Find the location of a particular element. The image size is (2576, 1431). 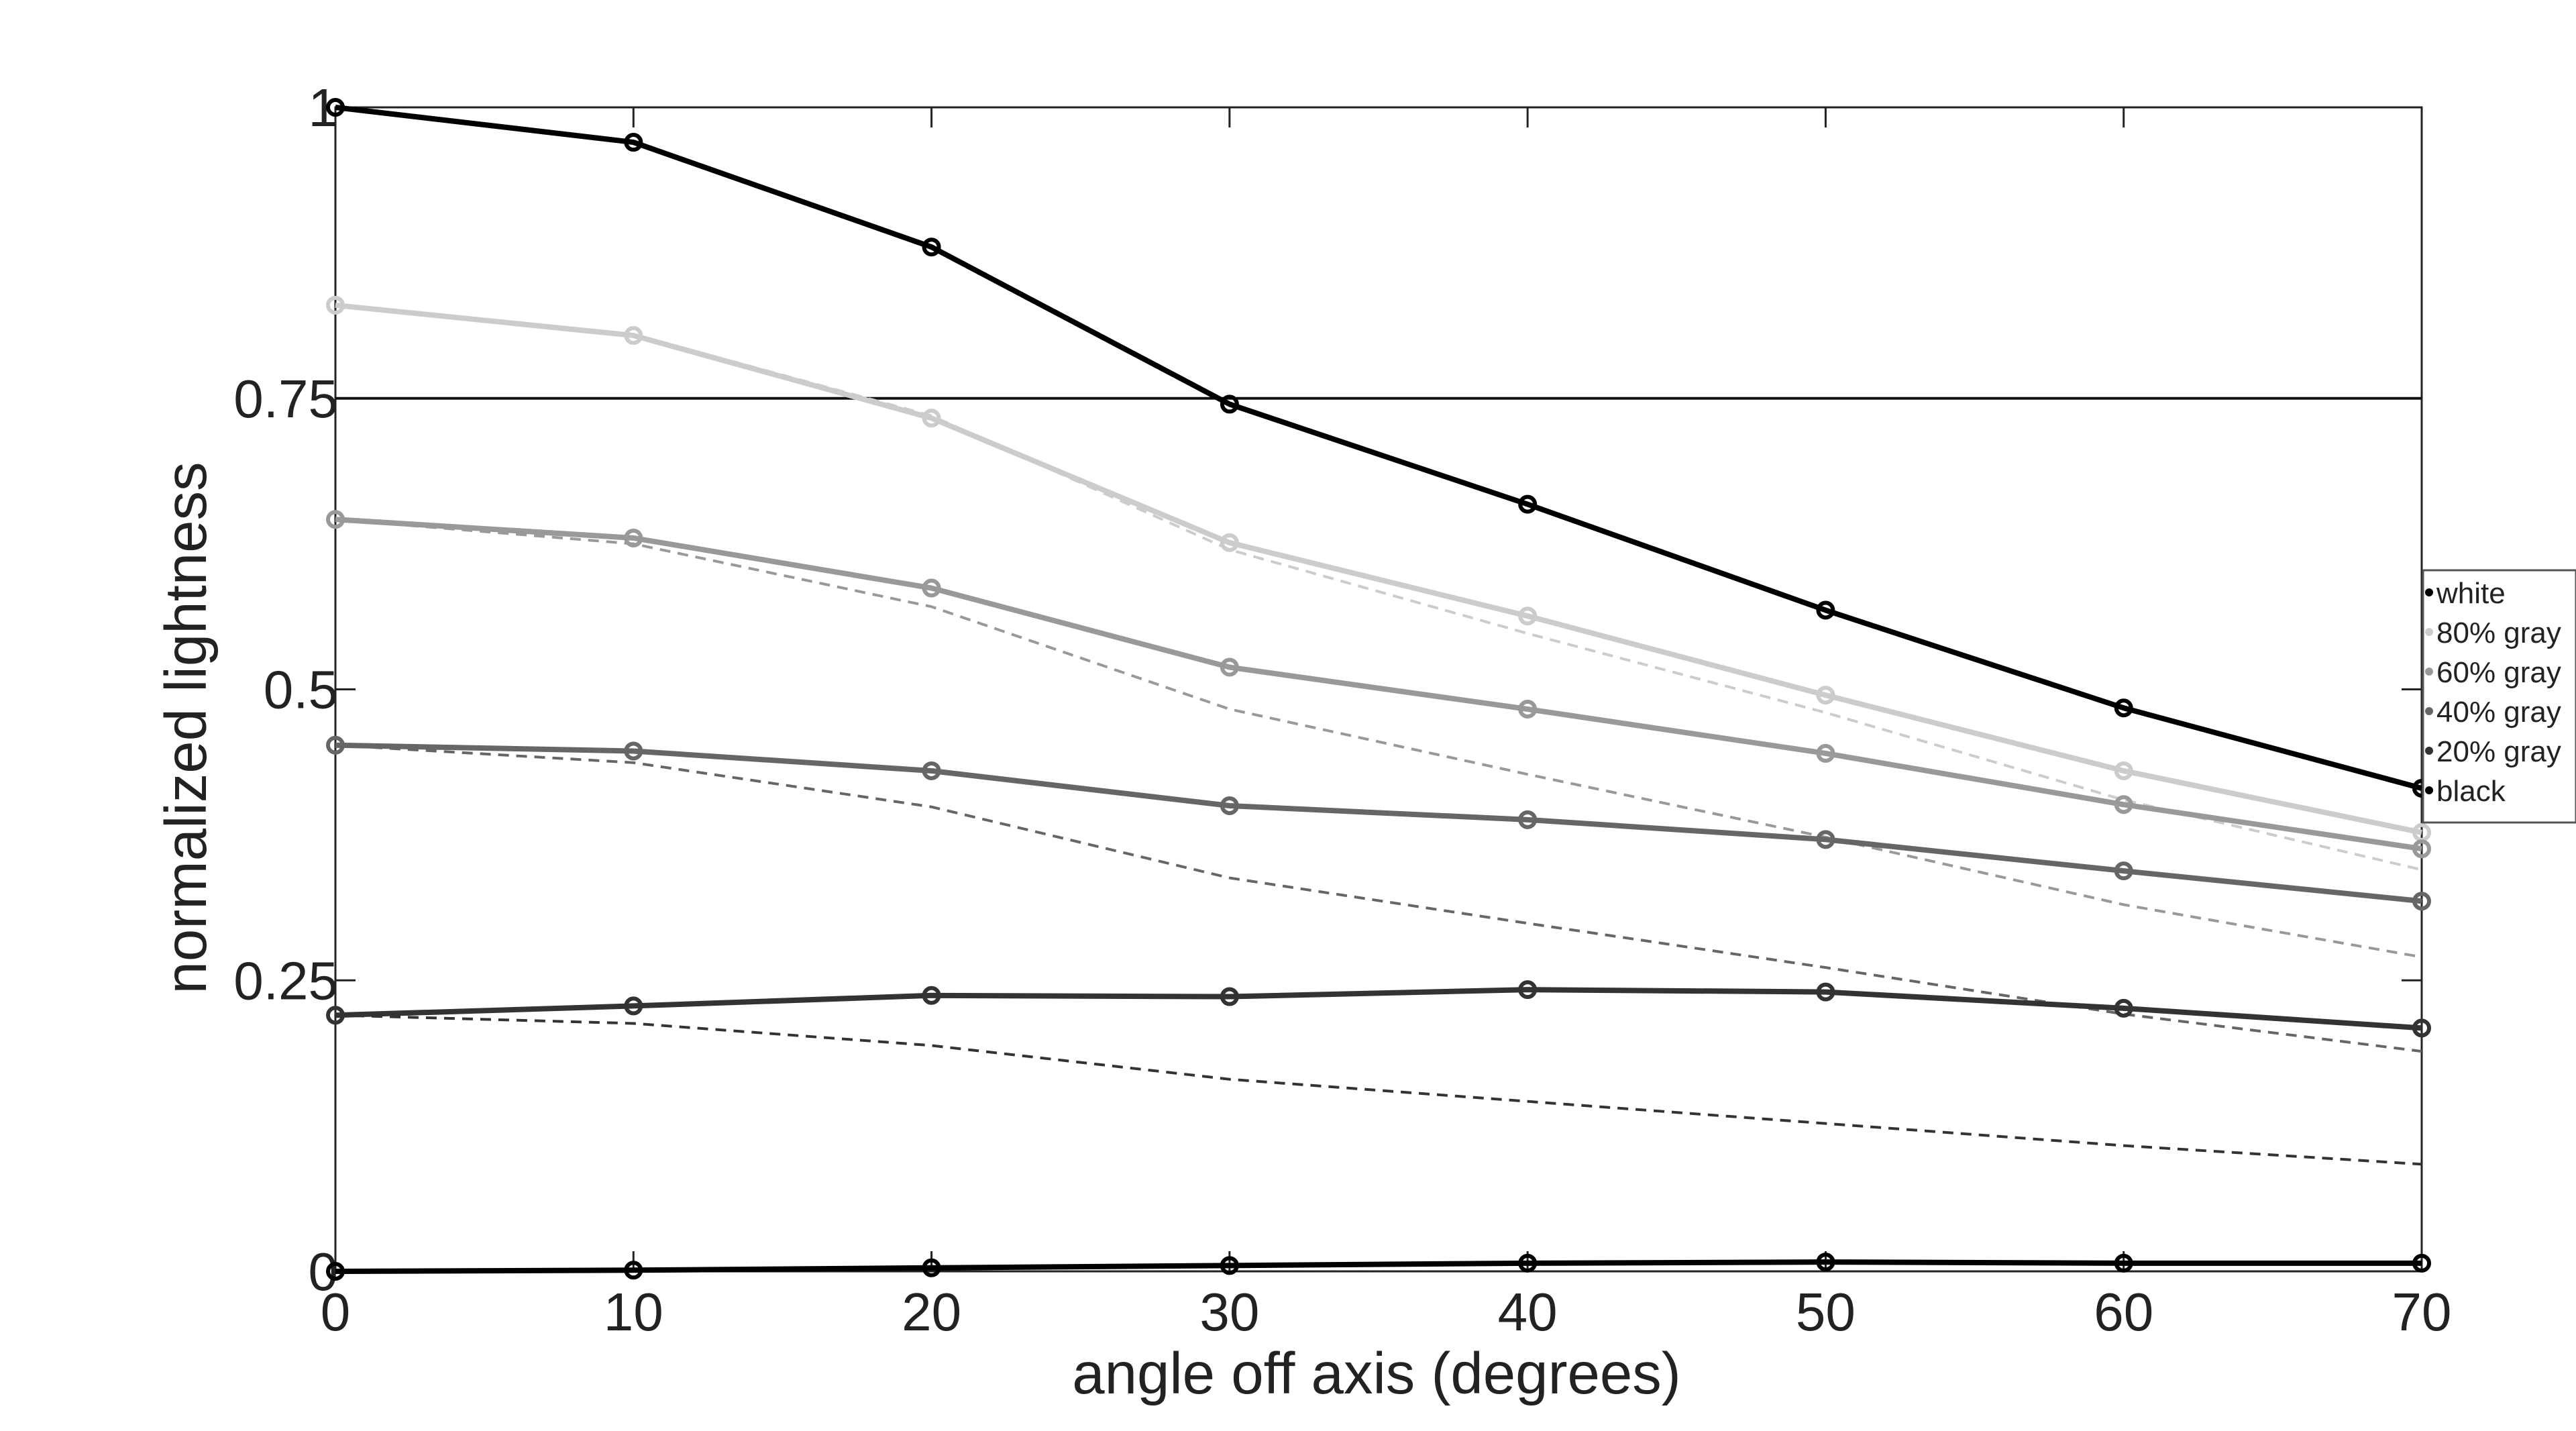

legend-label: 40% gray is located at coordinates (2498, 712).